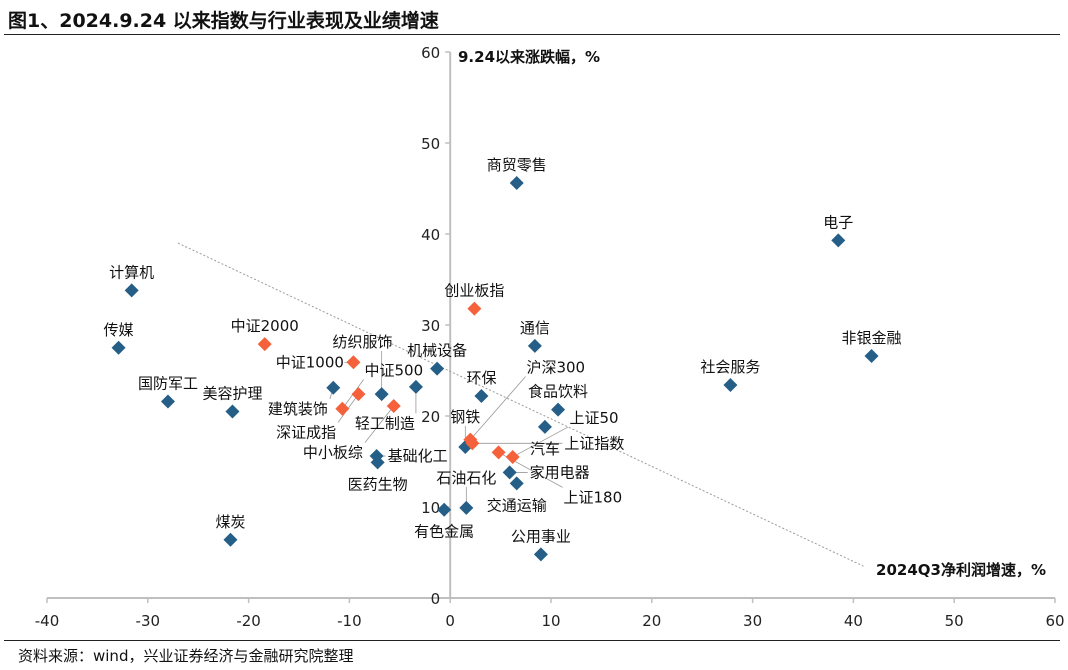 Image resolution: width=1068 pixels, height=670 pixels. Describe the element at coordinates (651, 621) in the screenshot. I see `x-tick-label: 20` at that location.